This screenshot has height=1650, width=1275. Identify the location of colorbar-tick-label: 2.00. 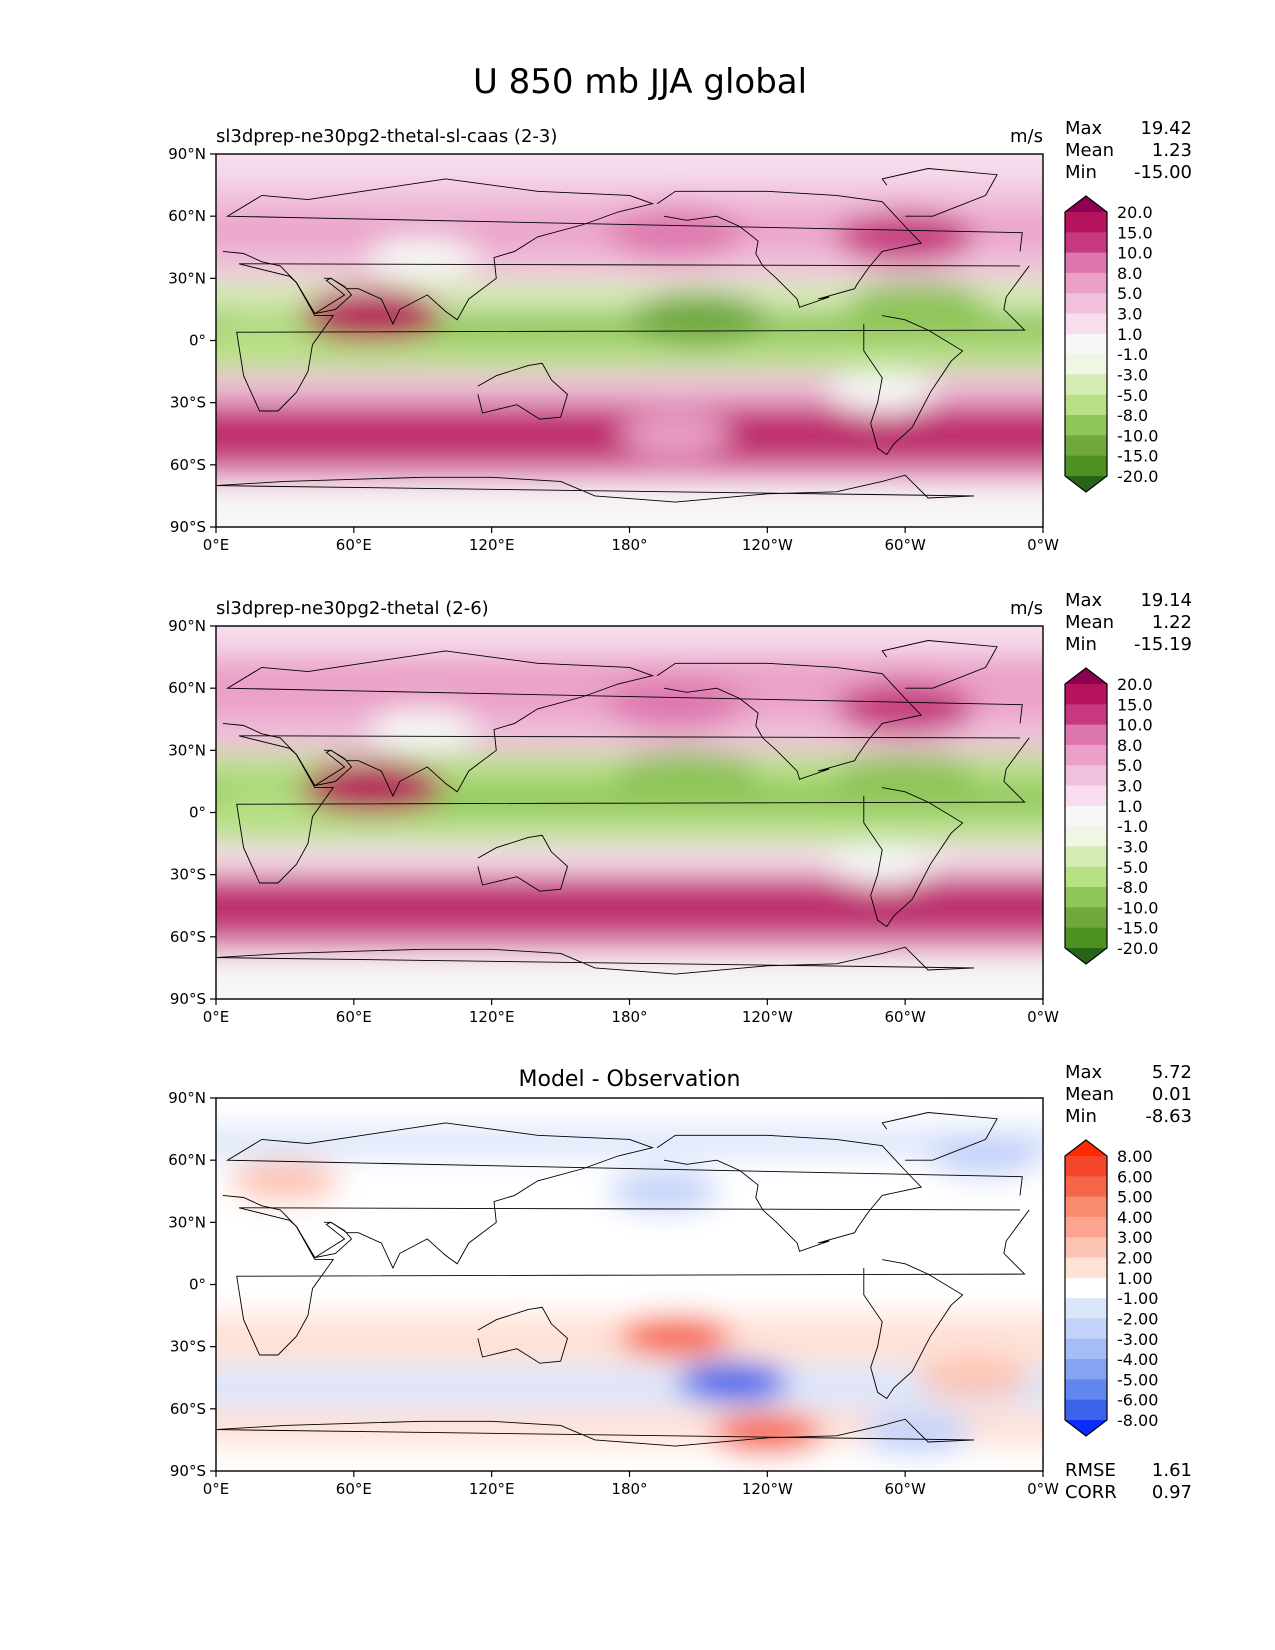
(1135, 1258).